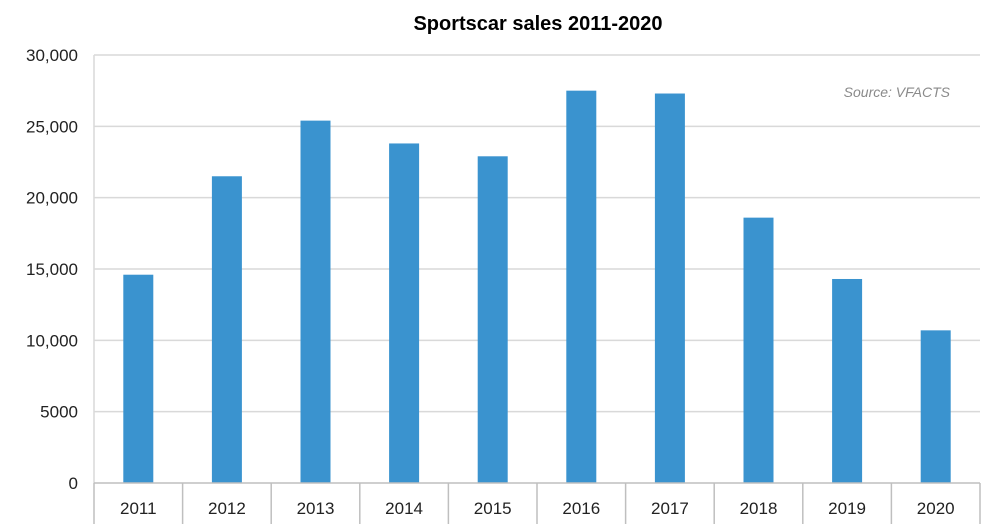 The image size is (1000, 524). Describe the element at coordinates (581, 287) in the screenshot. I see `bar-2016` at that location.